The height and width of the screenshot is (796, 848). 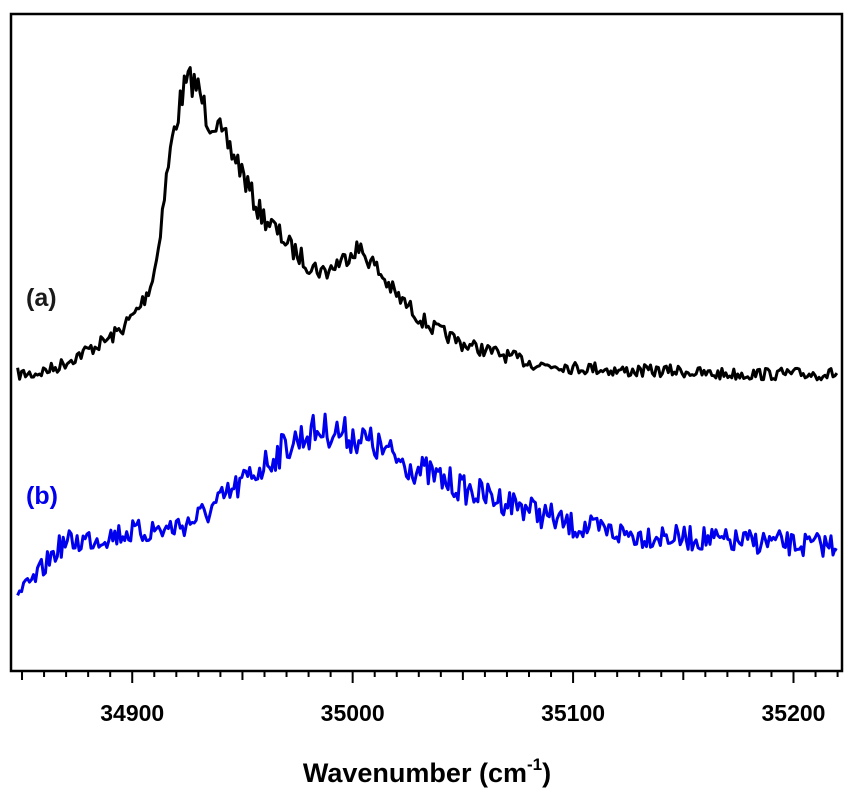 I want to click on x-axis-tick-labels: 34900 35000 35100 35200, so click(x=462, y=713).